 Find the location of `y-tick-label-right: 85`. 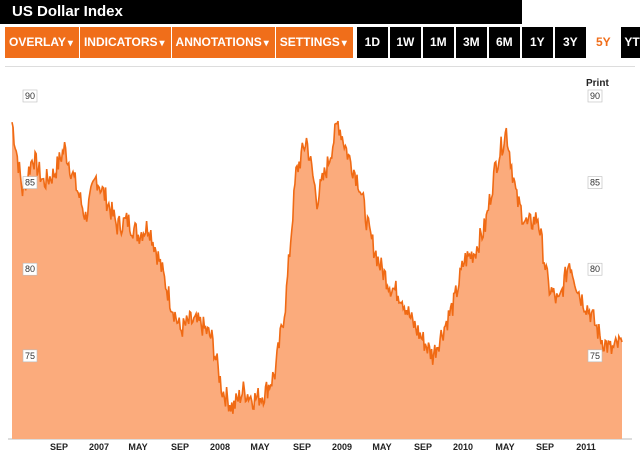

y-tick-label-right: 85 is located at coordinates (595, 183).